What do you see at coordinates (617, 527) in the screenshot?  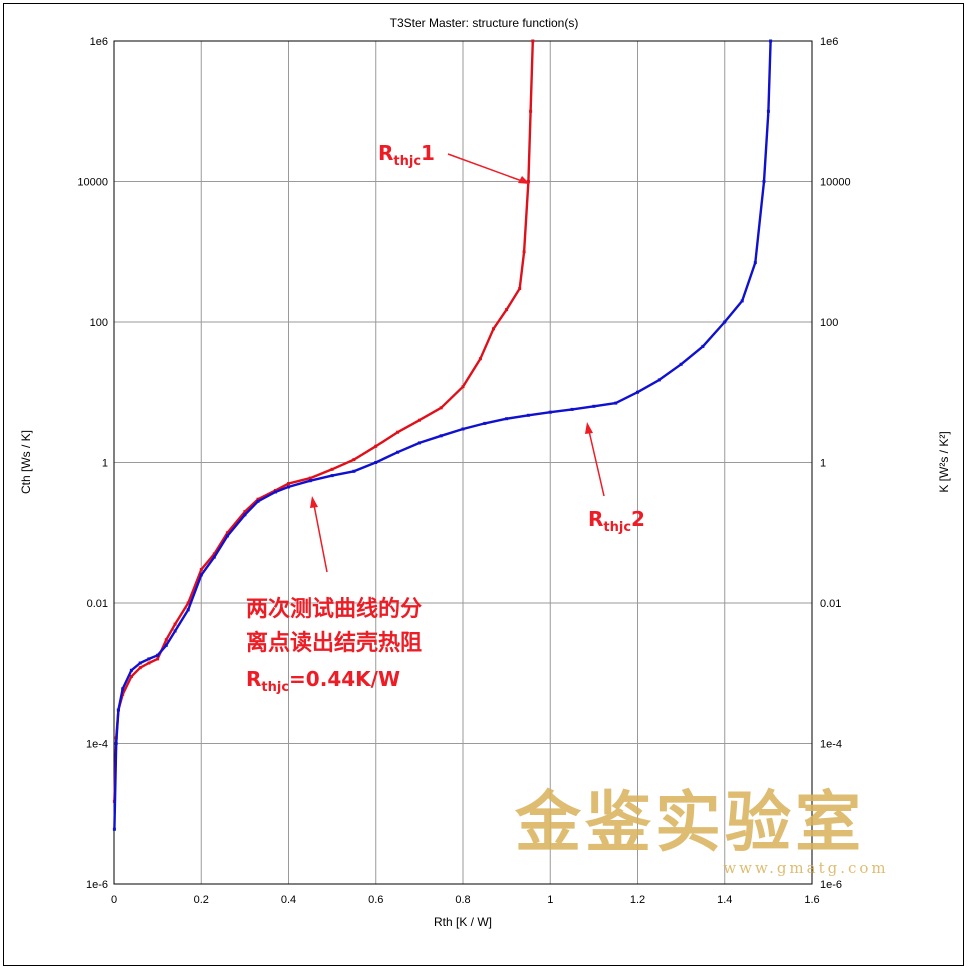 I see `annotation-rthjc2-sub: thjc` at bounding box center [617, 527].